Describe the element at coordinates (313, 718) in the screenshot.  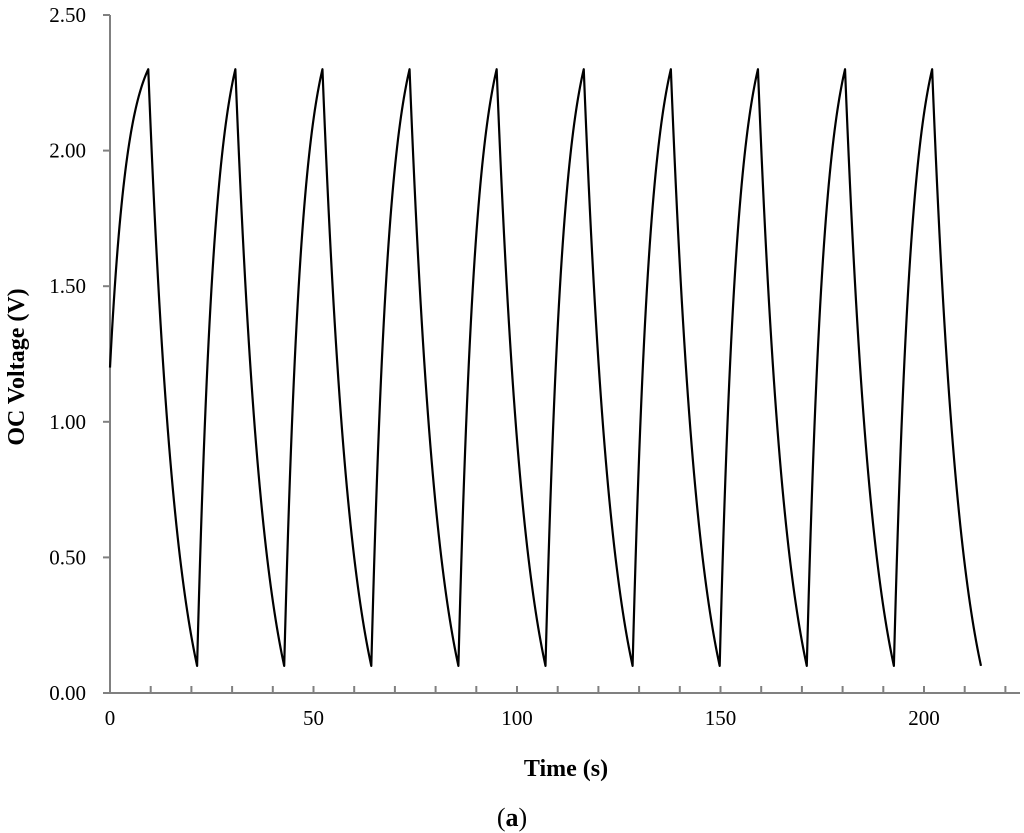
I see `x-tick-label: 50` at that location.